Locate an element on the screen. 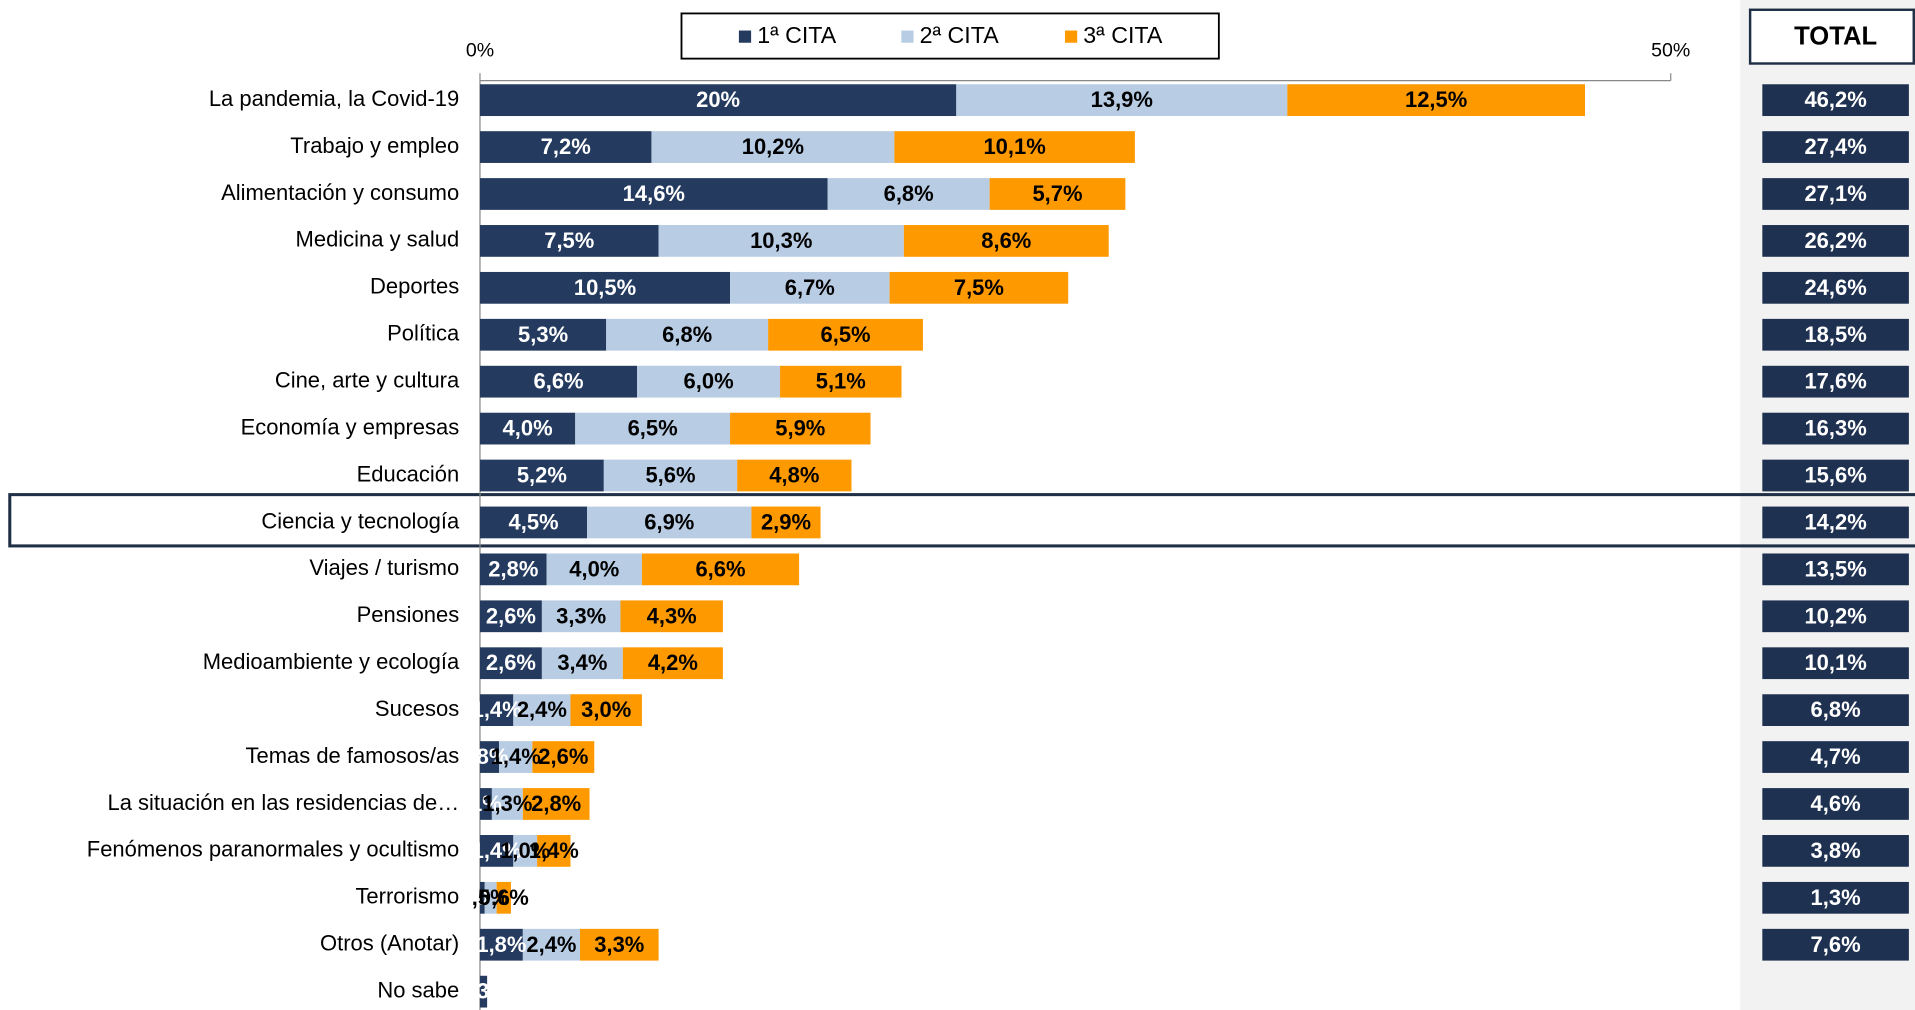  category-label: La pandemia, la Covid-19 is located at coordinates (334, 98).